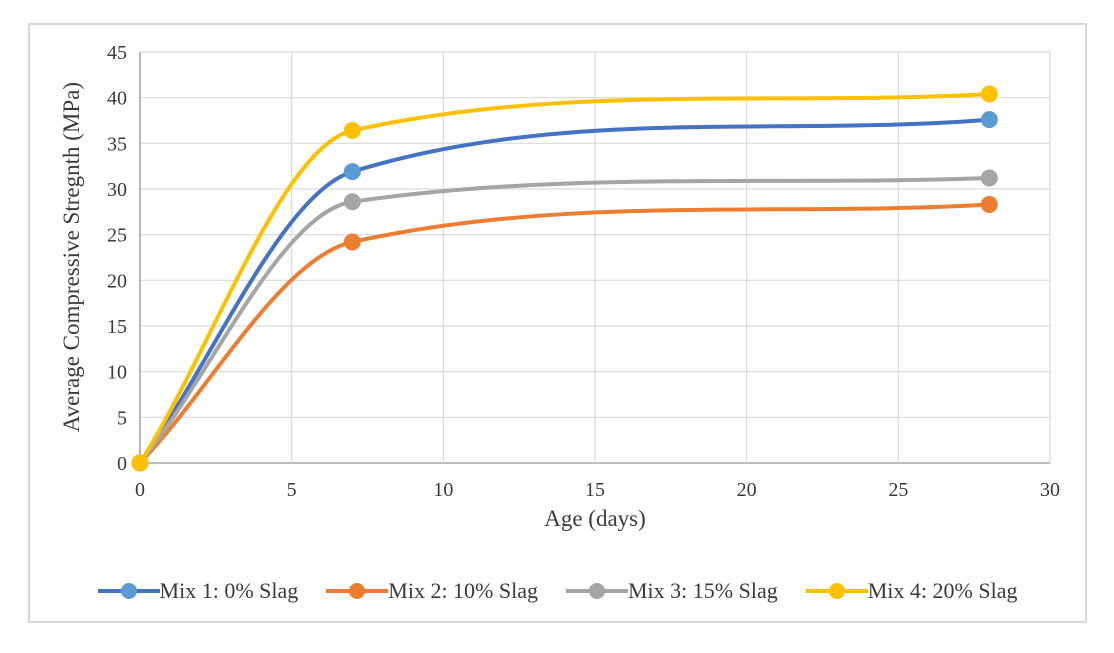 The image size is (1114, 653). I want to click on y-tick-label: 25, so click(117, 236).